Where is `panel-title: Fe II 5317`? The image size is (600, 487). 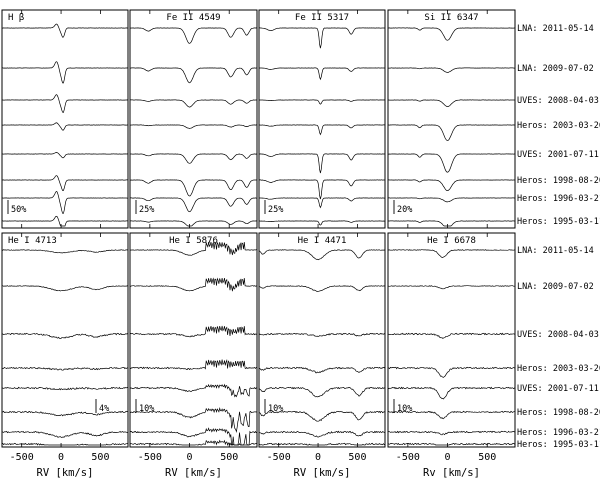 panel-title: Fe II 5317 is located at coordinates (322, 18).